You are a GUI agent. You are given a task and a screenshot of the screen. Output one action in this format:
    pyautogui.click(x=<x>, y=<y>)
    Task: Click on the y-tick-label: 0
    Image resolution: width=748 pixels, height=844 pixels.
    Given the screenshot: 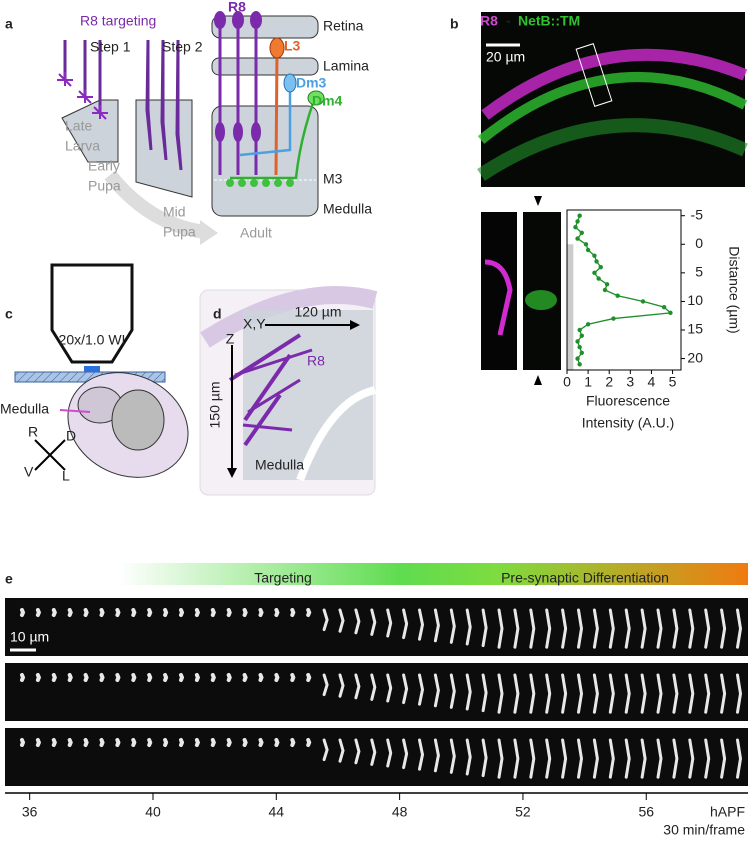 What is the action you would take?
    pyautogui.click(x=699, y=243)
    